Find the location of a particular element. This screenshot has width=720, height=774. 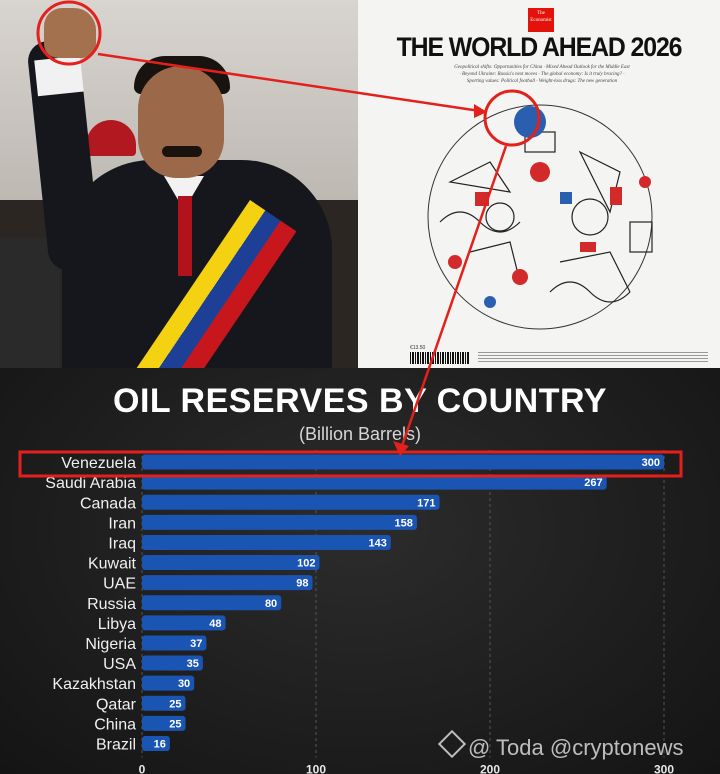

bar-value-label: 158 is located at coordinates (404, 523).